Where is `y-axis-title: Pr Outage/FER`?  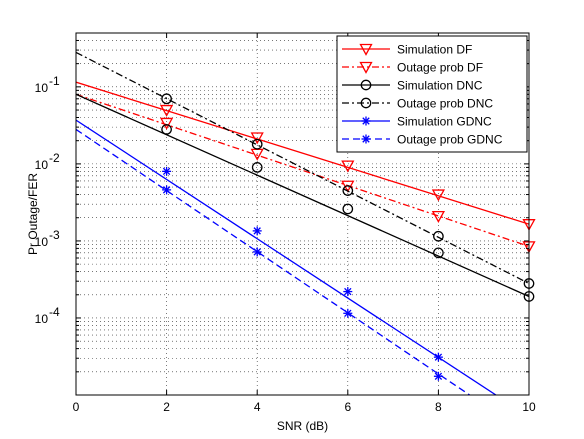
y-axis-title: Pr Outage/FER is located at coordinates (33, 214).